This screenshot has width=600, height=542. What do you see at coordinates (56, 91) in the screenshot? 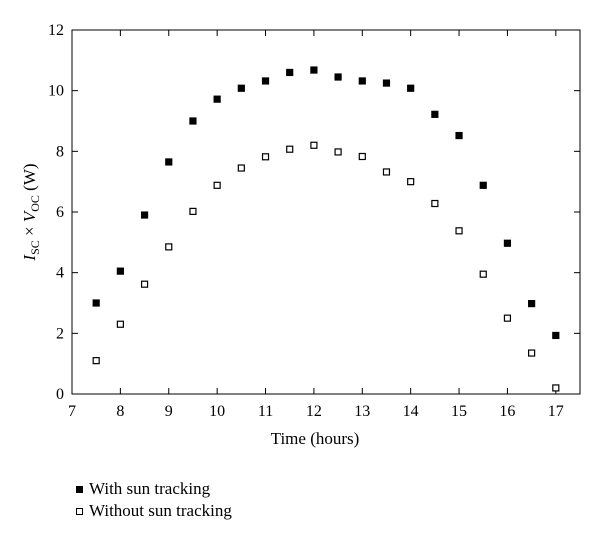
I see `y-tick-label: 10` at bounding box center [56, 91].